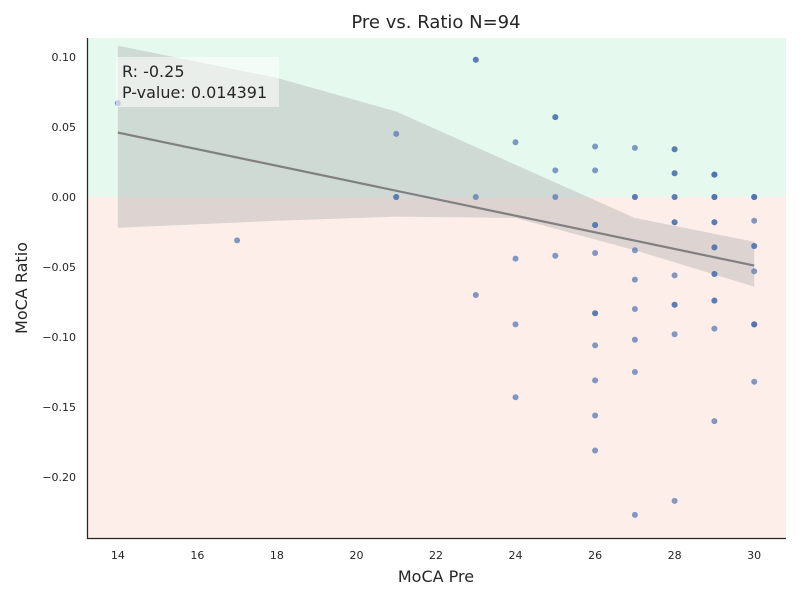 The width and height of the screenshot is (800, 600). I want to click on chart-title: Pre vs. Ratio N=94, so click(435, 22).